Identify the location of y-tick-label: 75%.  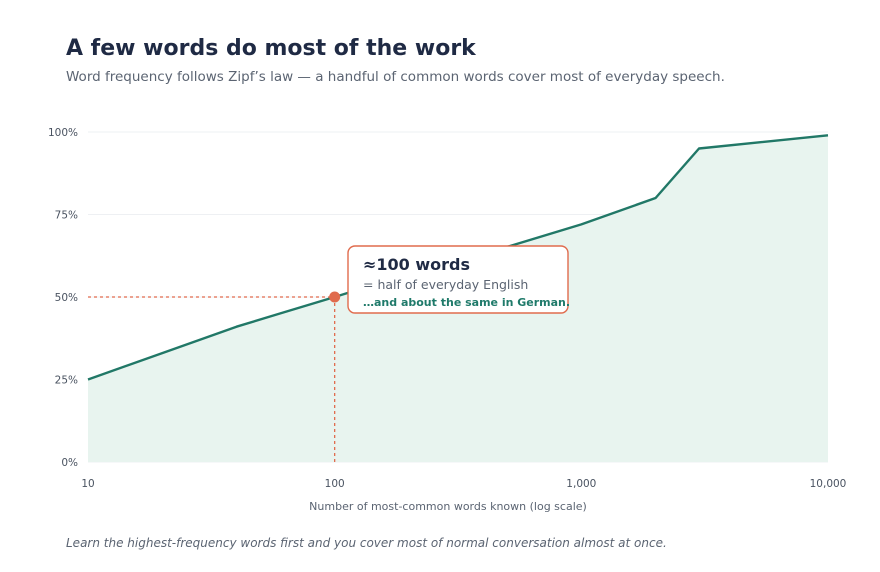
(66, 216).